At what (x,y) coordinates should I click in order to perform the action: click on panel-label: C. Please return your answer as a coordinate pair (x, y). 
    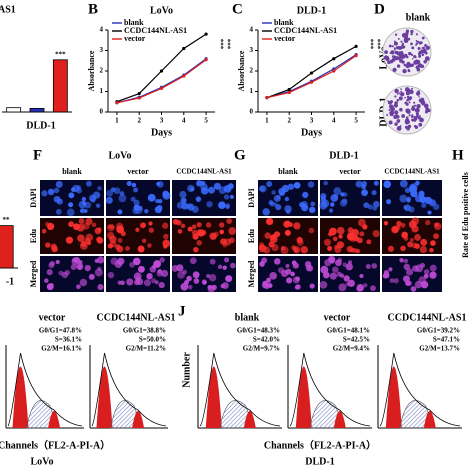
    Looking at the image, I should click on (237, 9).